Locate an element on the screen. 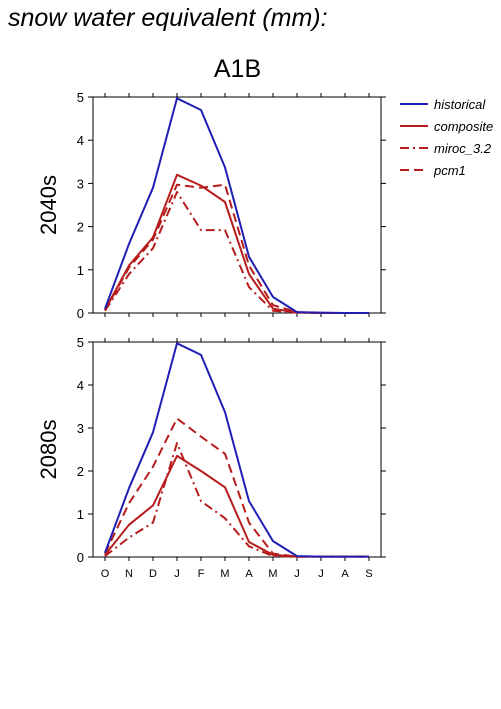  scenario-title: A1B is located at coordinates (237, 69).